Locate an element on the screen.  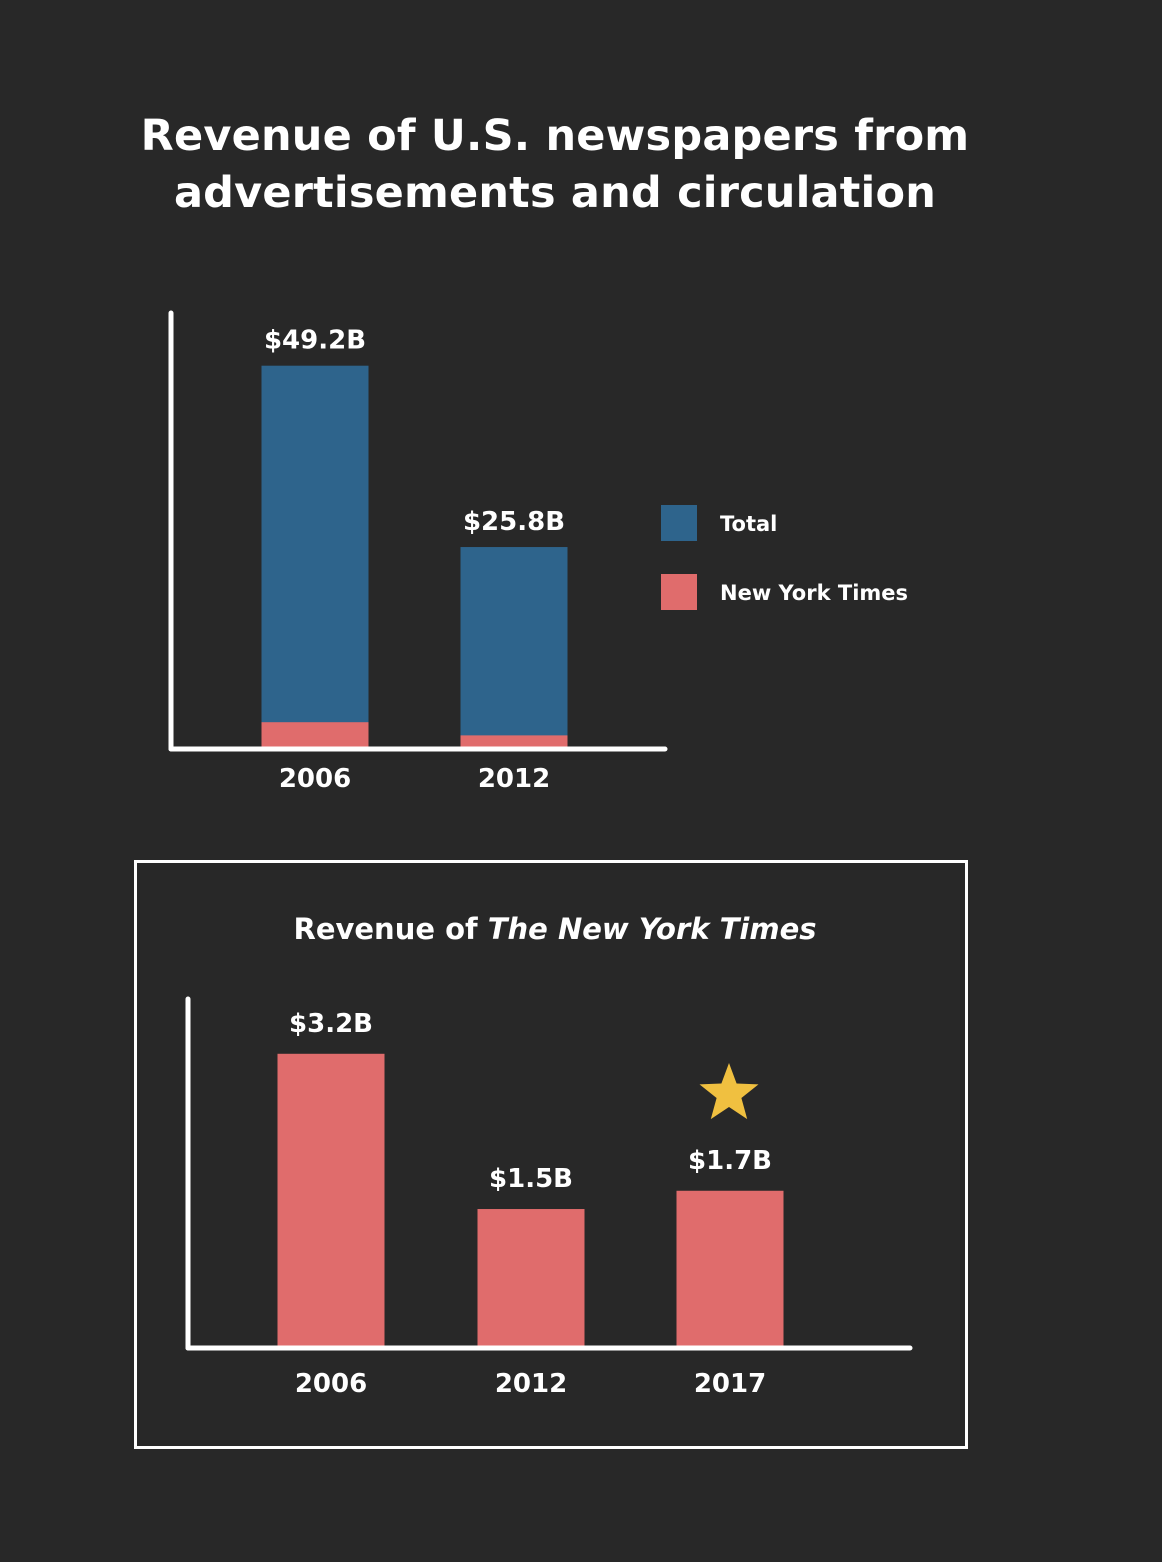
bar-nyt-2006 is located at coordinates (315, 734).